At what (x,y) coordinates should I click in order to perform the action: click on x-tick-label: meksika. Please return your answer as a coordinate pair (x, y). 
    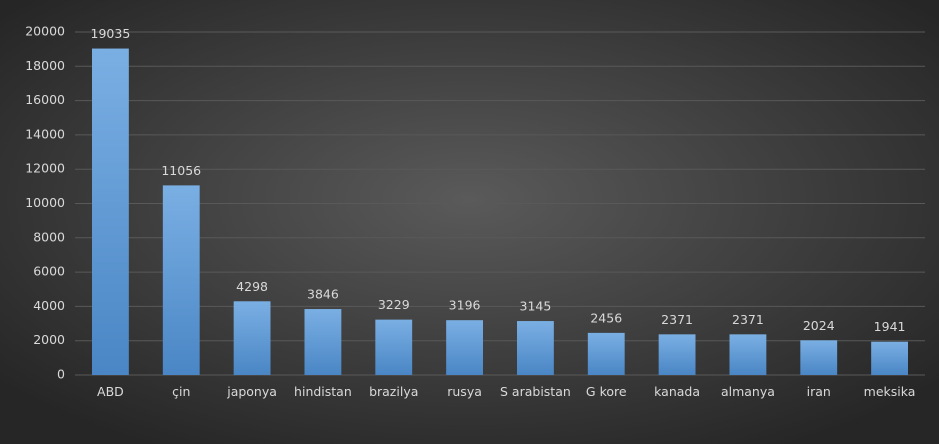
    Looking at the image, I should click on (889, 391).